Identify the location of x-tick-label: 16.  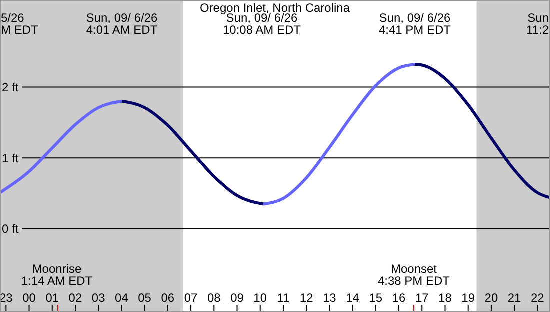
(399, 298).